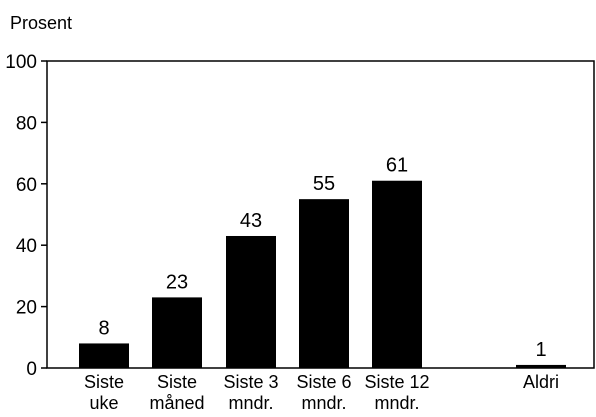 This screenshot has width=596, height=417. What do you see at coordinates (26, 246) in the screenshot?
I see `y-tick-label: 40` at bounding box center [26, 246].